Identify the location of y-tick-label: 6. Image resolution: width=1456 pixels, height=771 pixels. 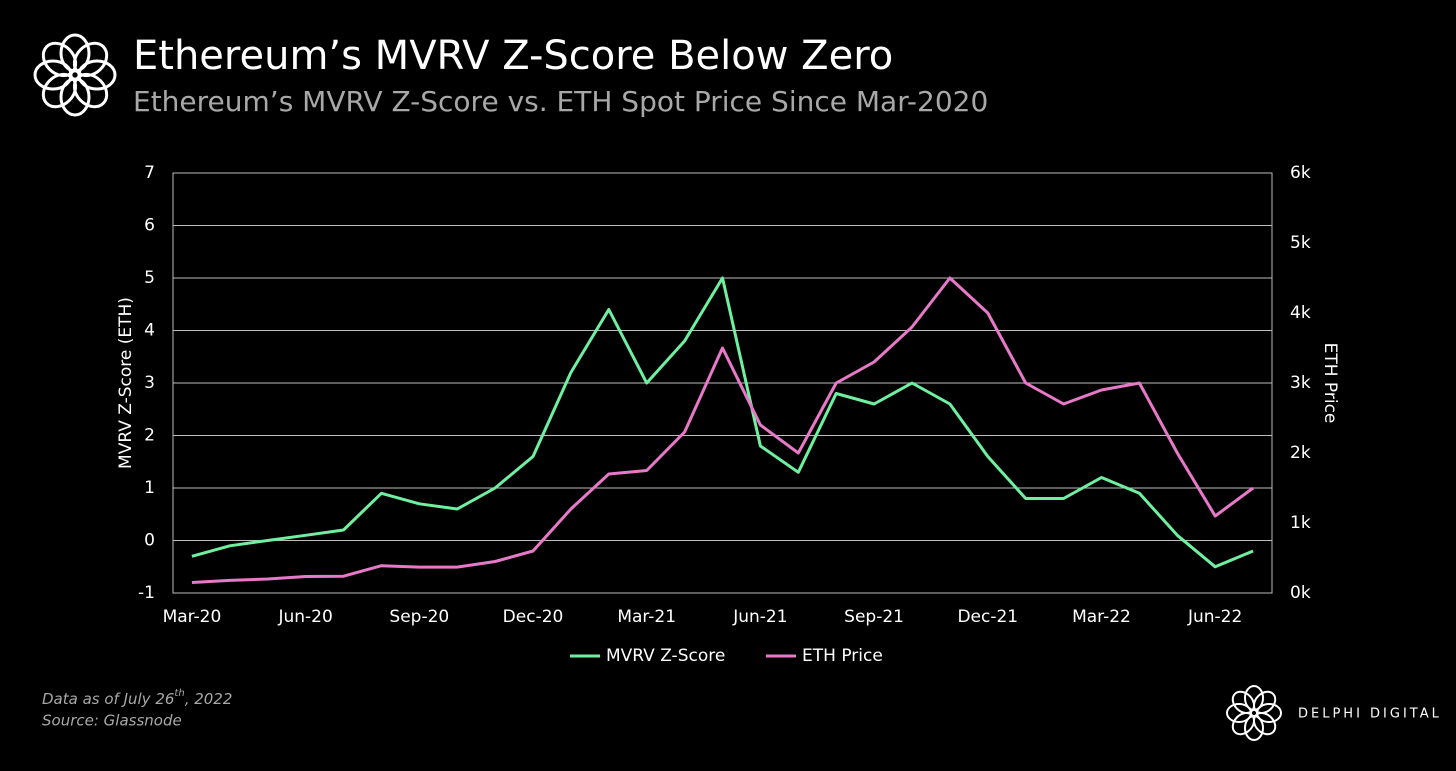
(149, 226).